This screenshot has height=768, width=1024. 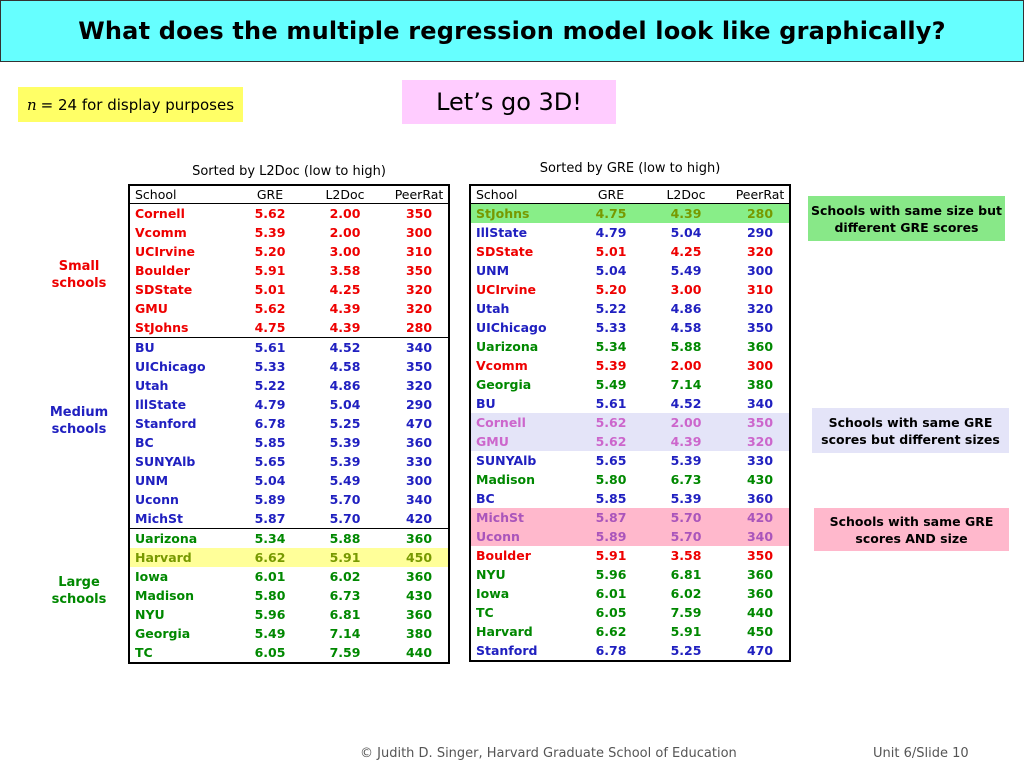 What do you see at coordinates (630, 270) in the screenshot?
I see `table-row: UNM 5.04 5.49 300` at bounding box center [630, 270].